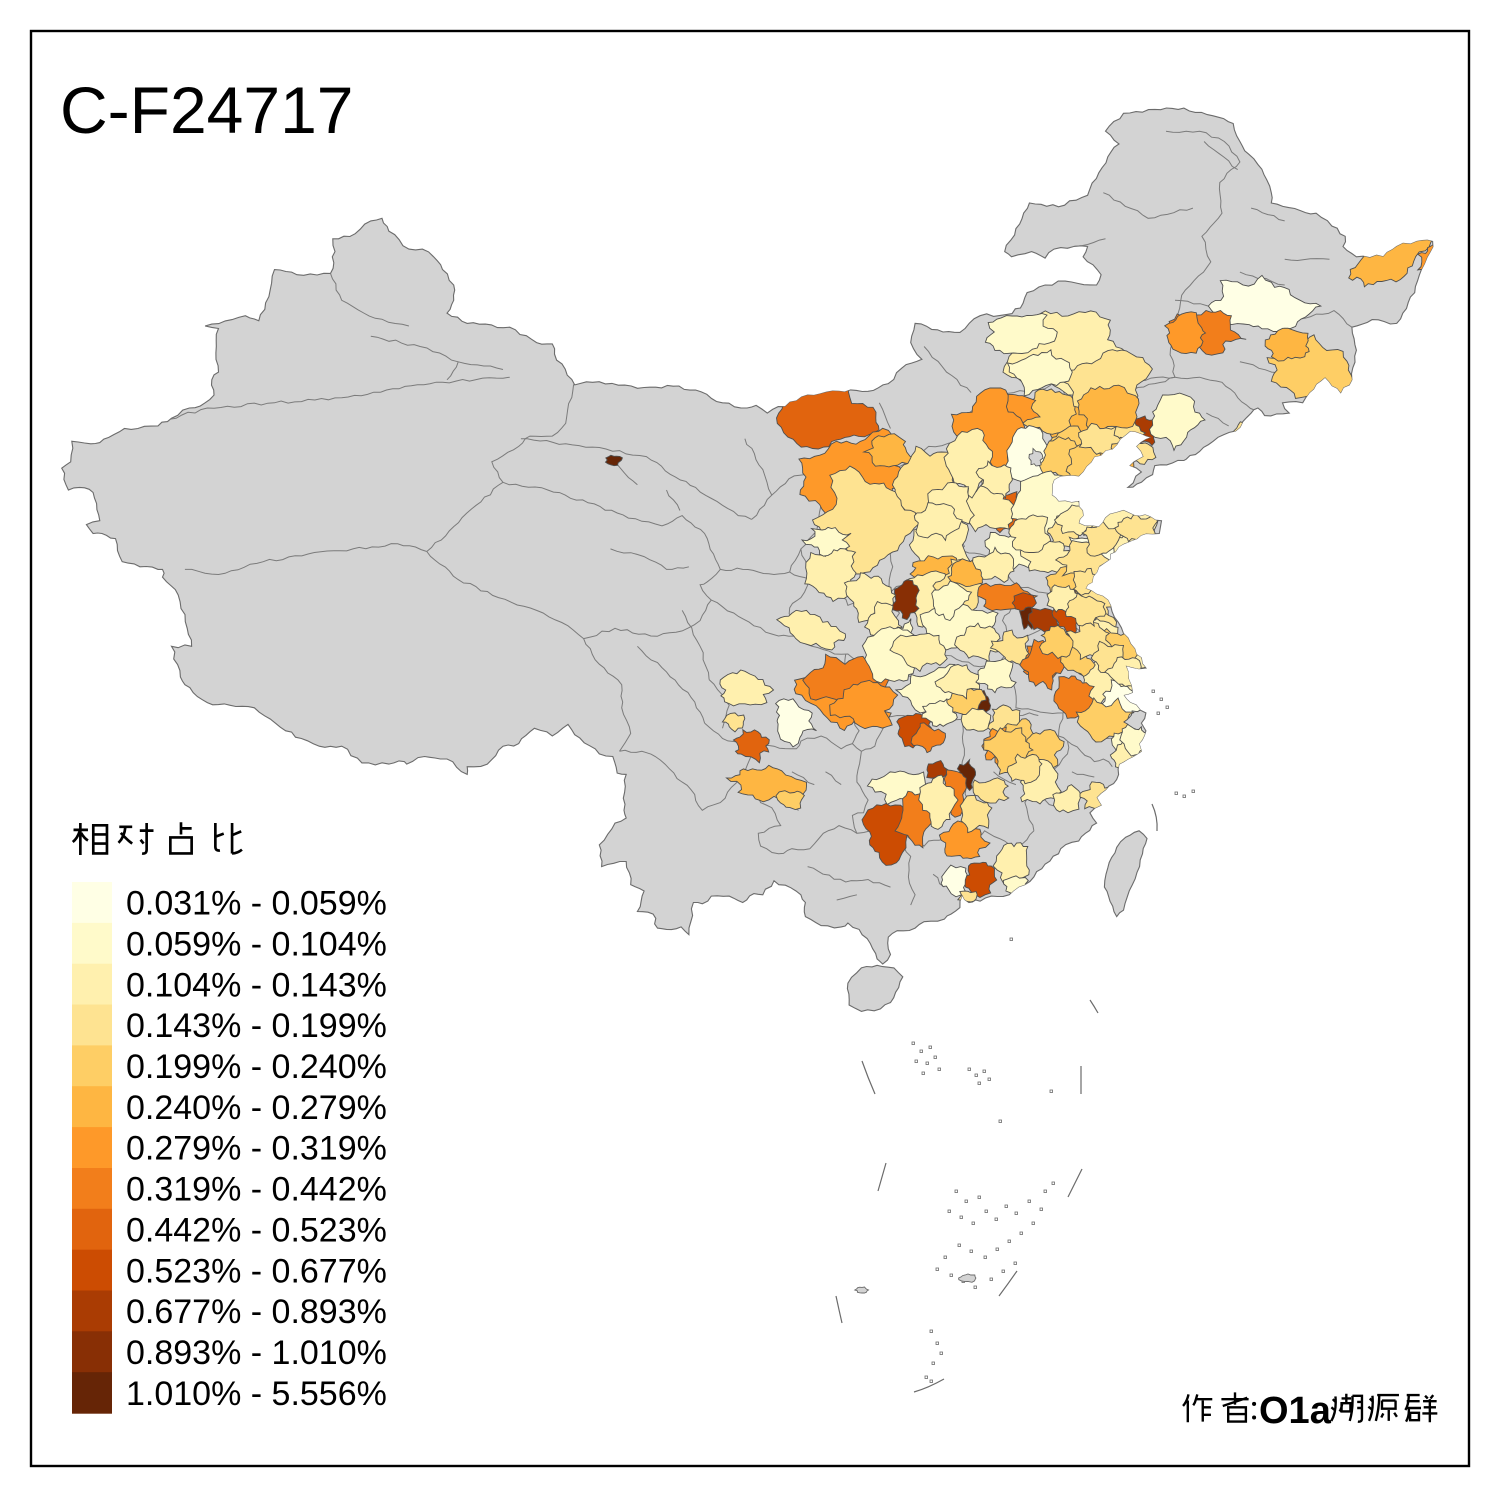  What do you see at coordinates (256, 1353) in the screenshot?
I see `svg-text: 0.893% - 1.010%` at bounding box center [256, 1353].